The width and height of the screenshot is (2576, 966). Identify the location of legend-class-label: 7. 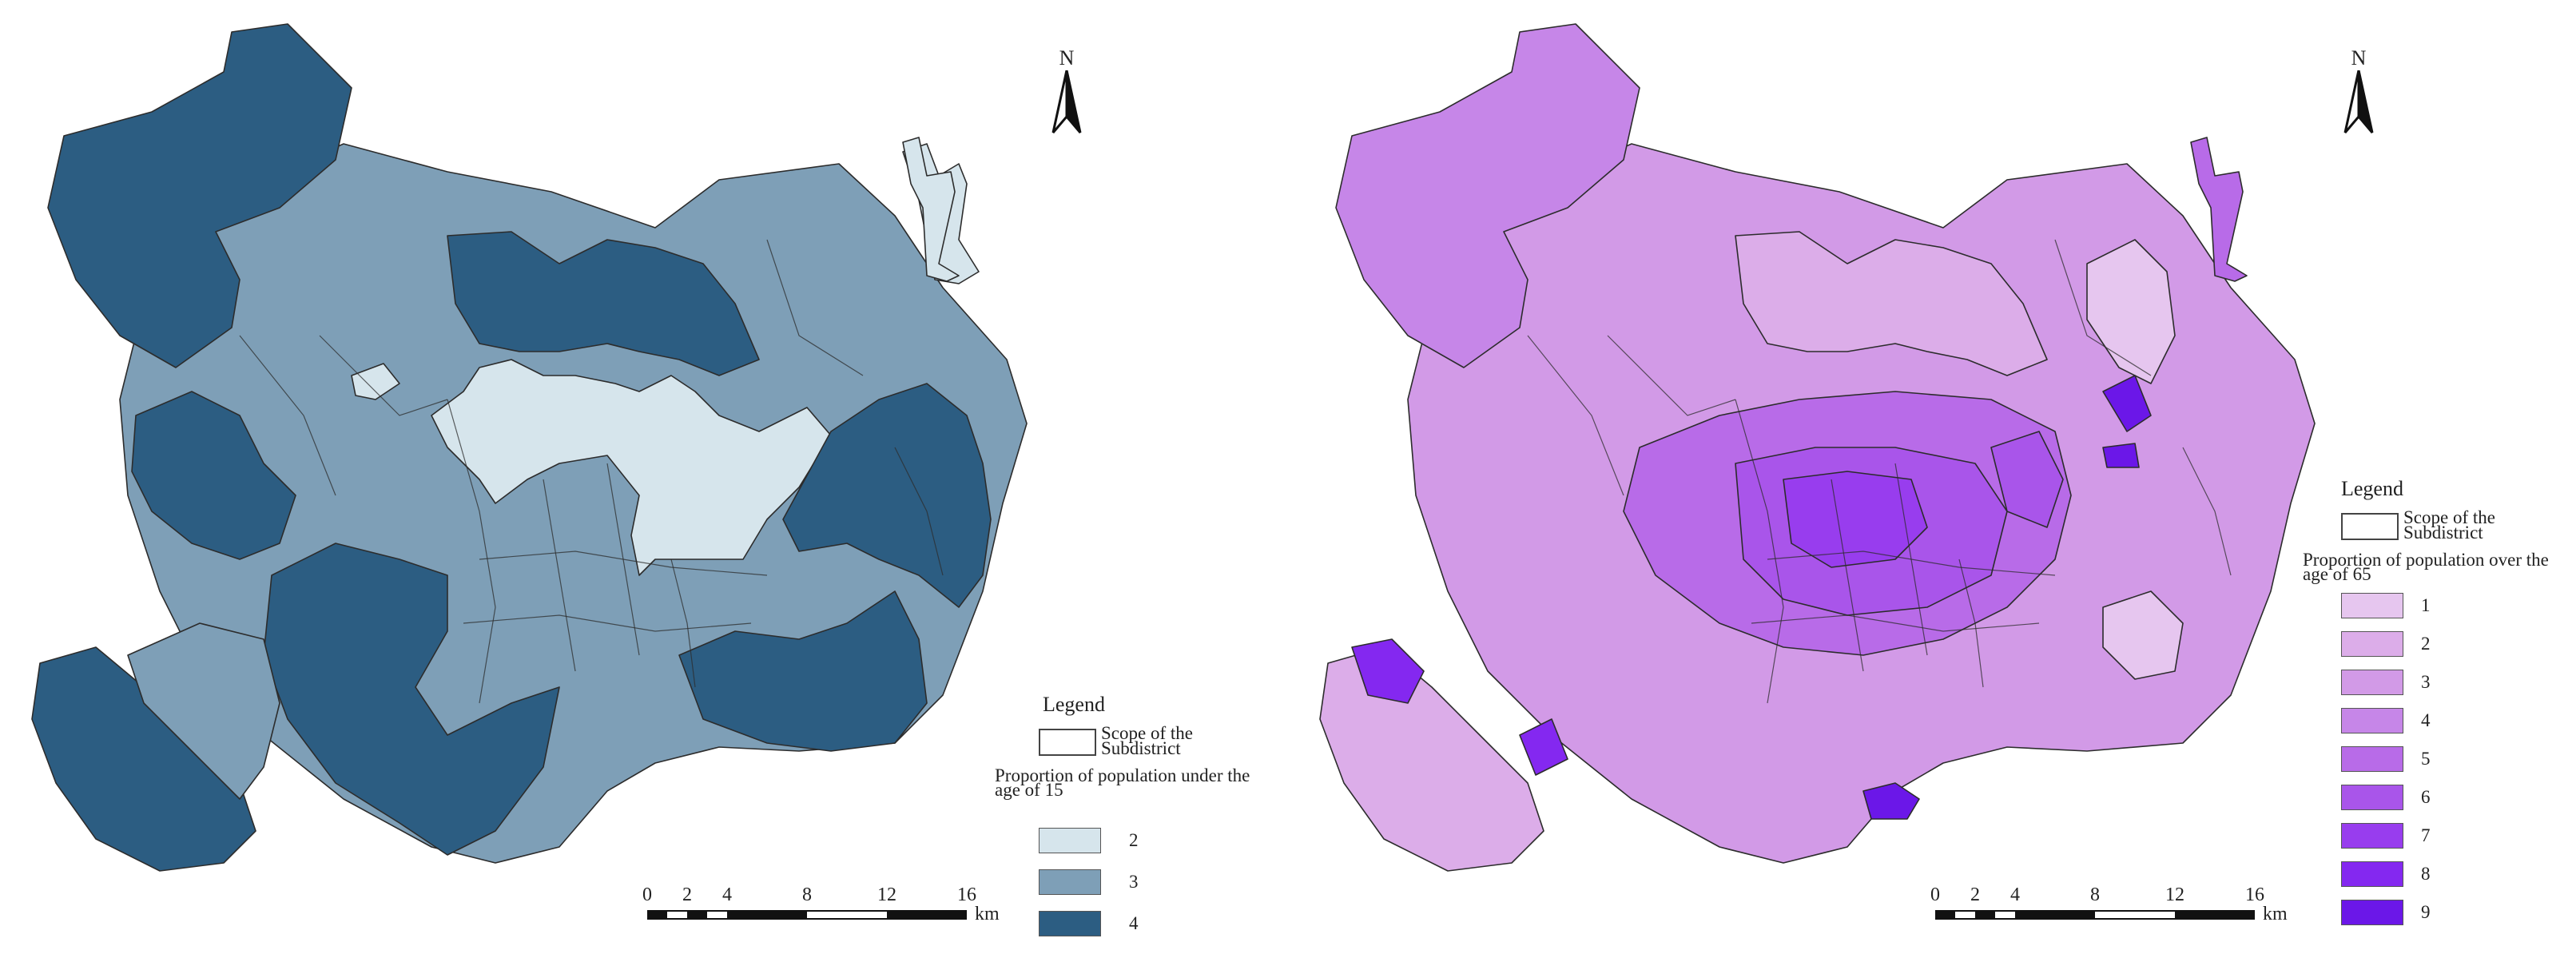
(2426, 835).